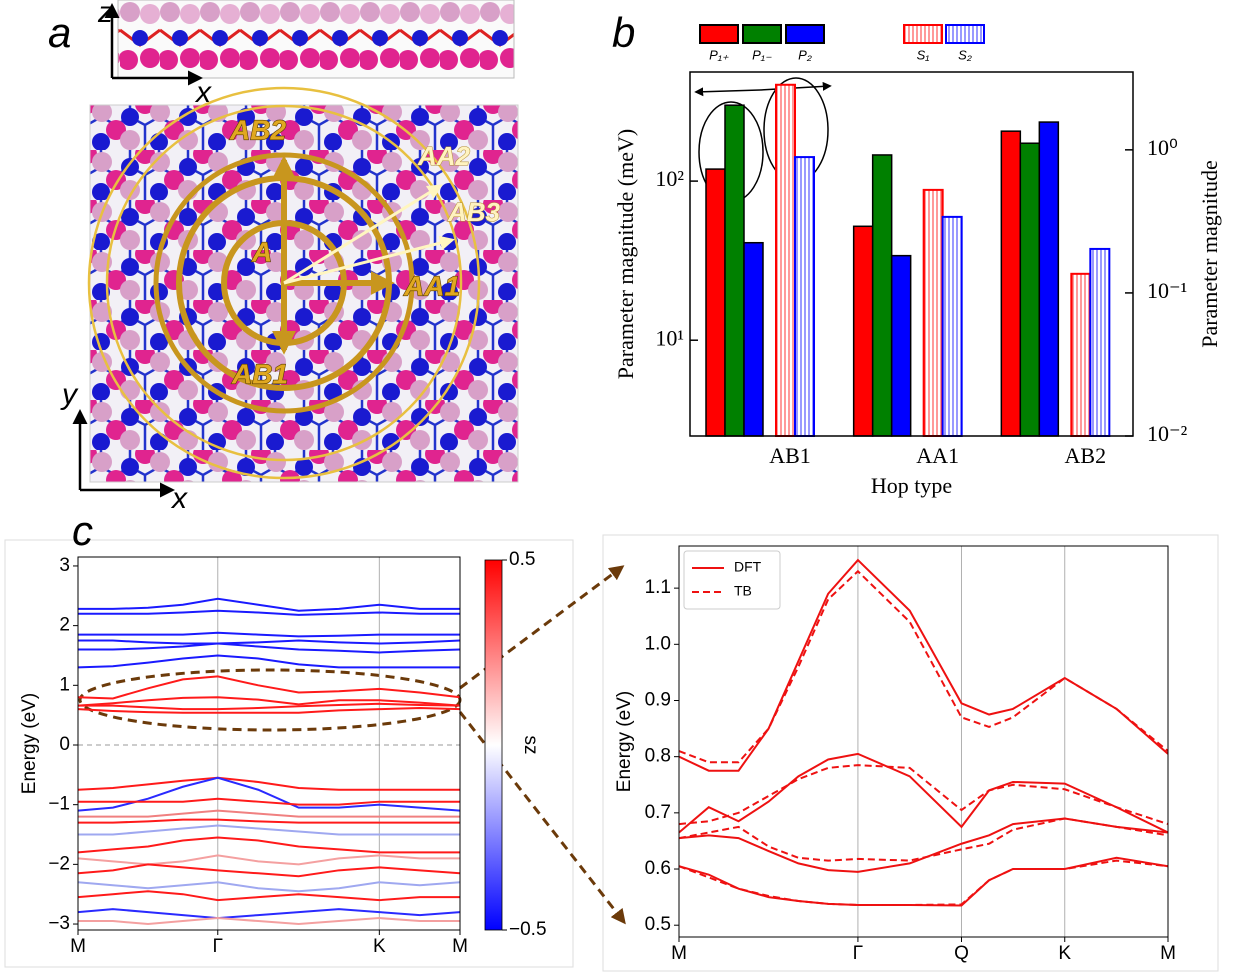  What do you see at coordinates (1167, 433) in the screenshot?
I see `y2-tick-label: 10⁻²` at bounding box center [1167, 433].